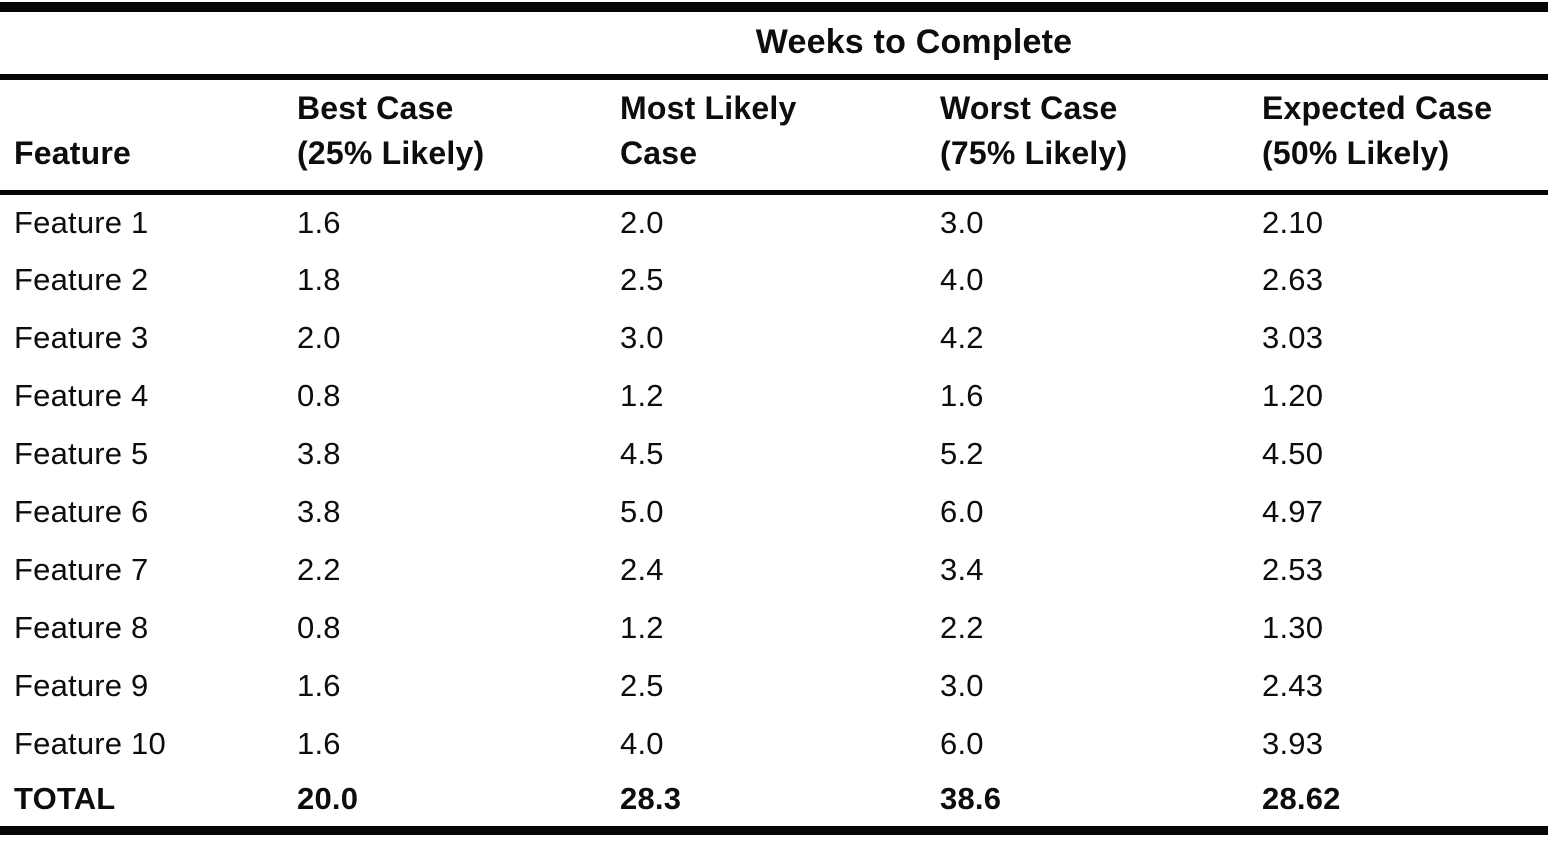  Describe the element at coordinates (1301, 799) in the screenshot. I see `cell-total-expected-case: 28.62` at that location.